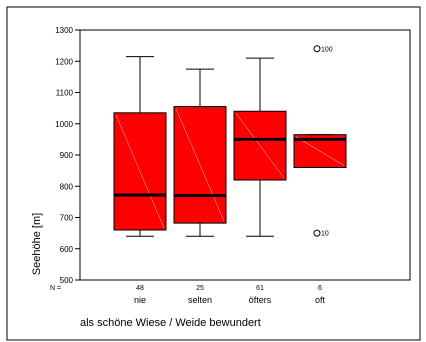 The image size is (426, 342). What do you see at coordinates (140, 300) in the screenshot?
I see `x-tick-label: nie` at bounding box center [140, 300].